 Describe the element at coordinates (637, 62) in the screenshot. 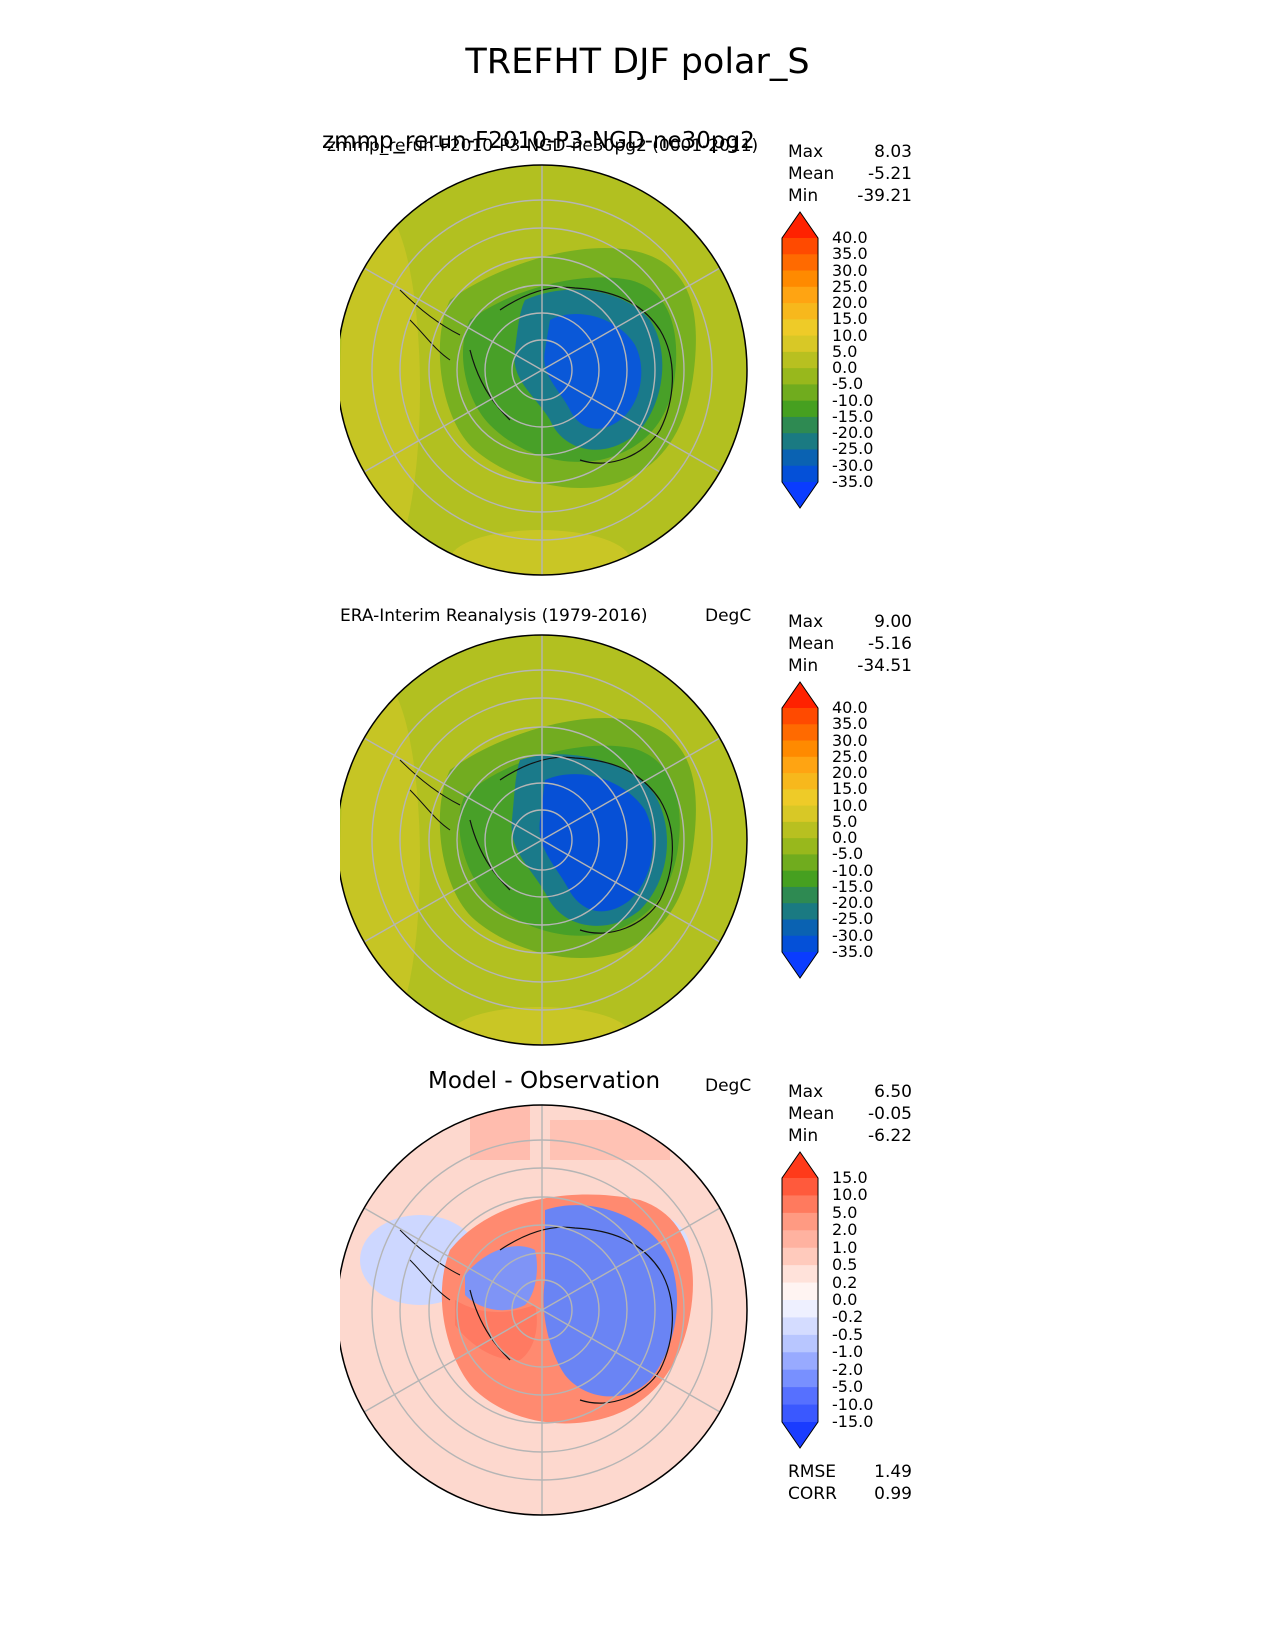

I see `figure-title: TREFHT DJF polar_S` at that location.